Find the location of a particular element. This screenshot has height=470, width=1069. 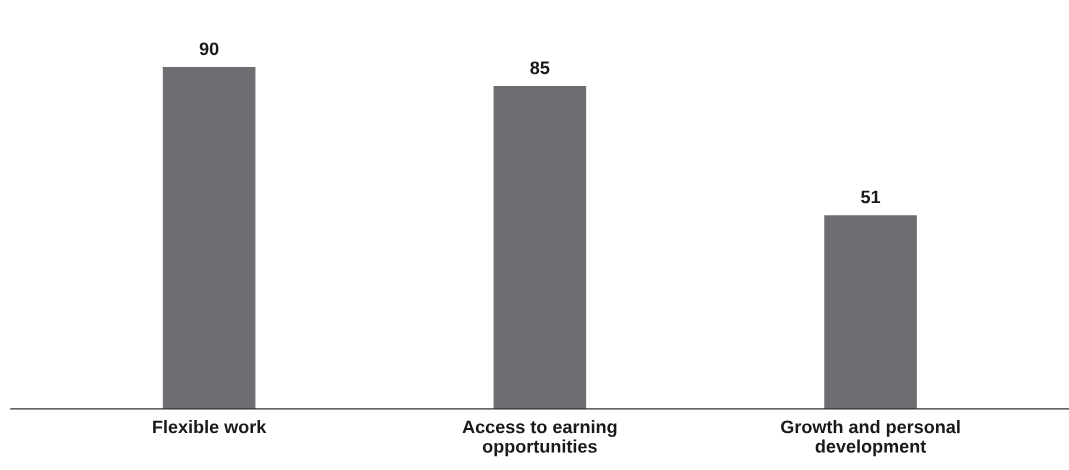

data-label: 51 is located at coordinates (871, 197).